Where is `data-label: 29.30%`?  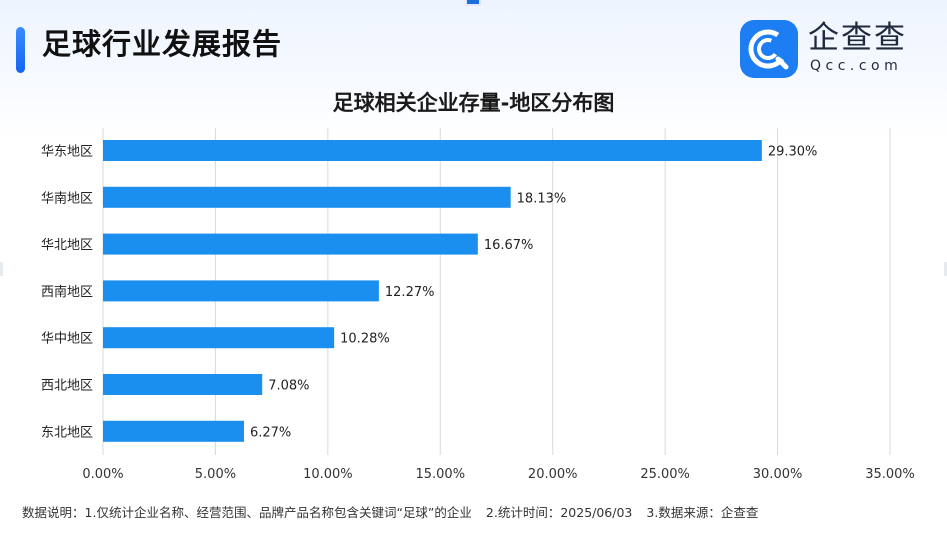
data-label: 29.30% is located at coordinates (793, 152).